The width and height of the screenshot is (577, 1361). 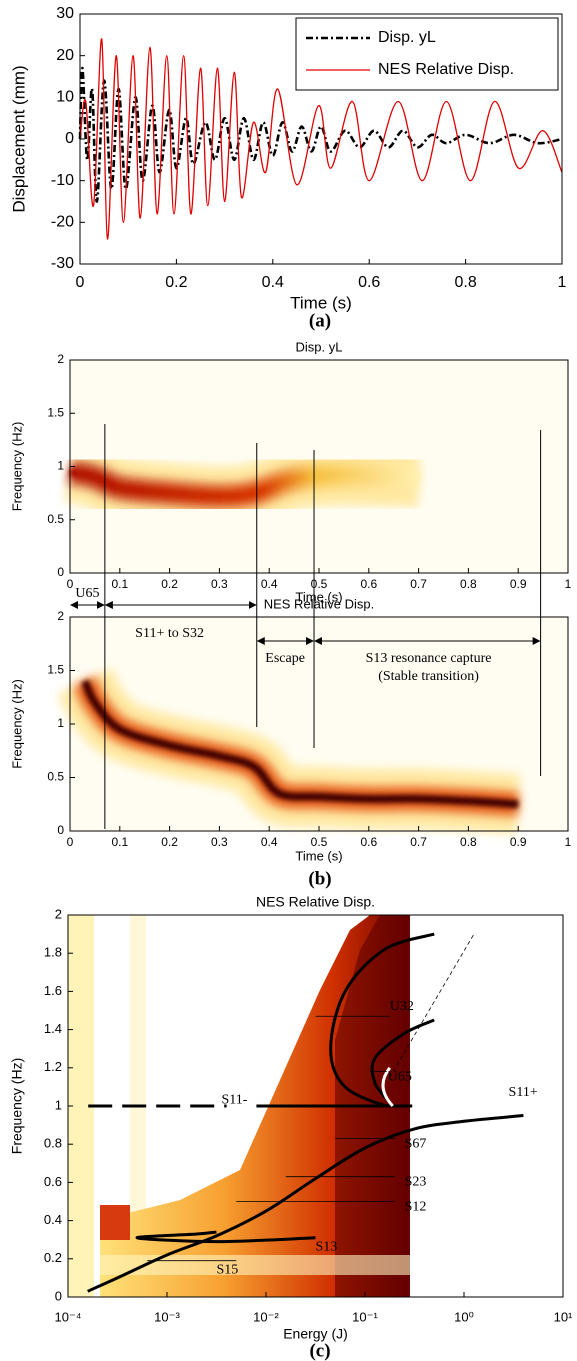 What do you see at coordinates (416, 1143) in the screenshot?
I see `curve-label: S67` at bounding box center [416, 1143].